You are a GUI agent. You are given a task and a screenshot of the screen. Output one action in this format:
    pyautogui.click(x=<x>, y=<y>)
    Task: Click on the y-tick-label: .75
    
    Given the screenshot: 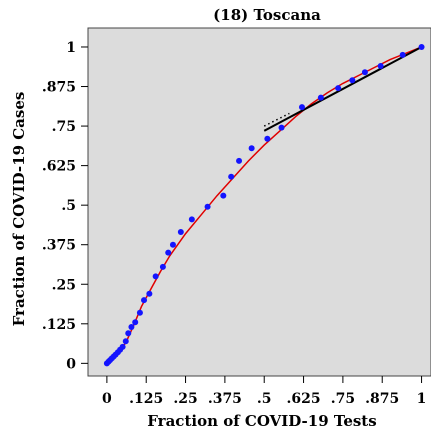 What is the action you would take?
    pyautogui.click(x=64, y=127)
    